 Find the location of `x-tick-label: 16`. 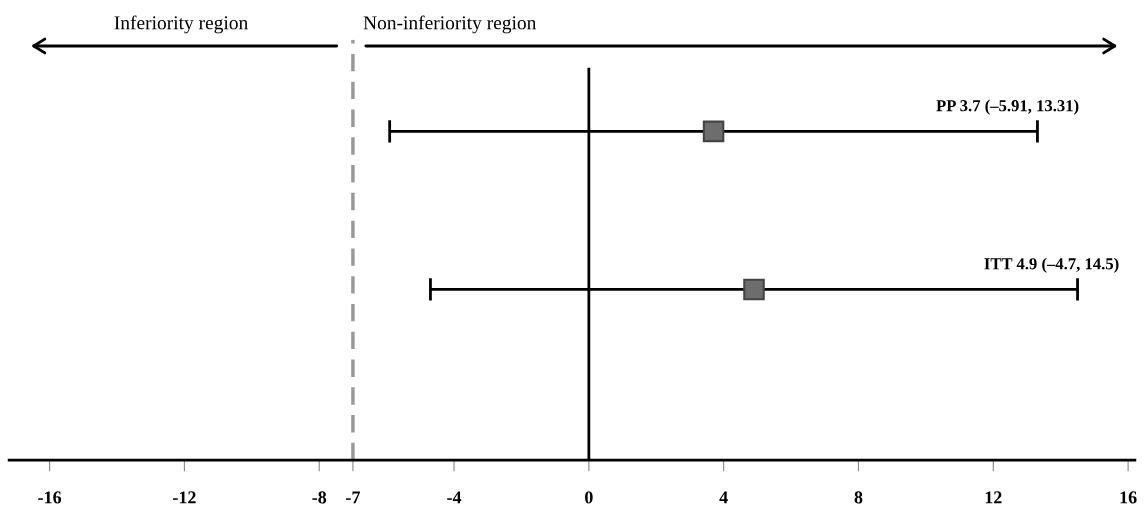

x-tick-label: 16 is located at coordinates (1128, 497).